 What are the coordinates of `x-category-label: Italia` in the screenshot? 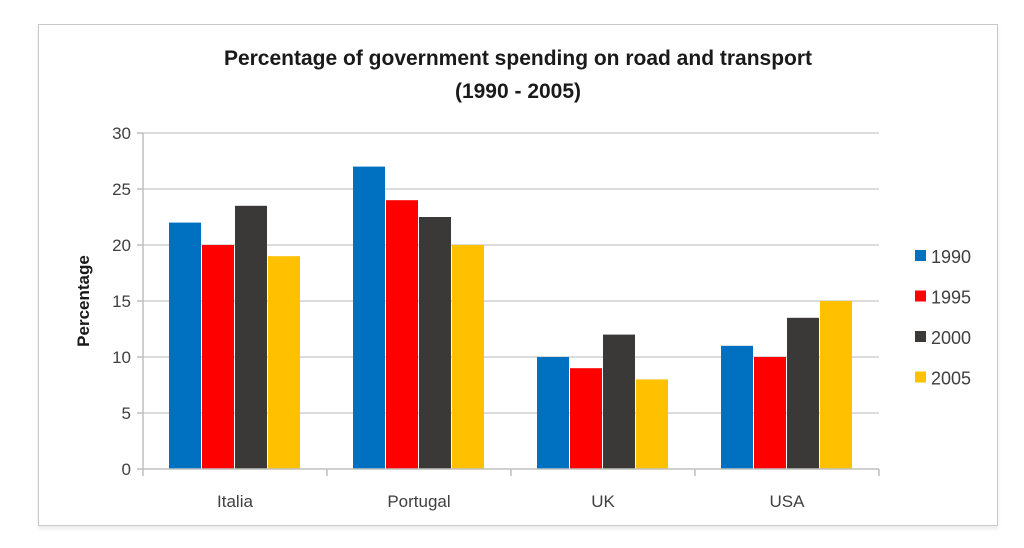 It's located at (235, 501).